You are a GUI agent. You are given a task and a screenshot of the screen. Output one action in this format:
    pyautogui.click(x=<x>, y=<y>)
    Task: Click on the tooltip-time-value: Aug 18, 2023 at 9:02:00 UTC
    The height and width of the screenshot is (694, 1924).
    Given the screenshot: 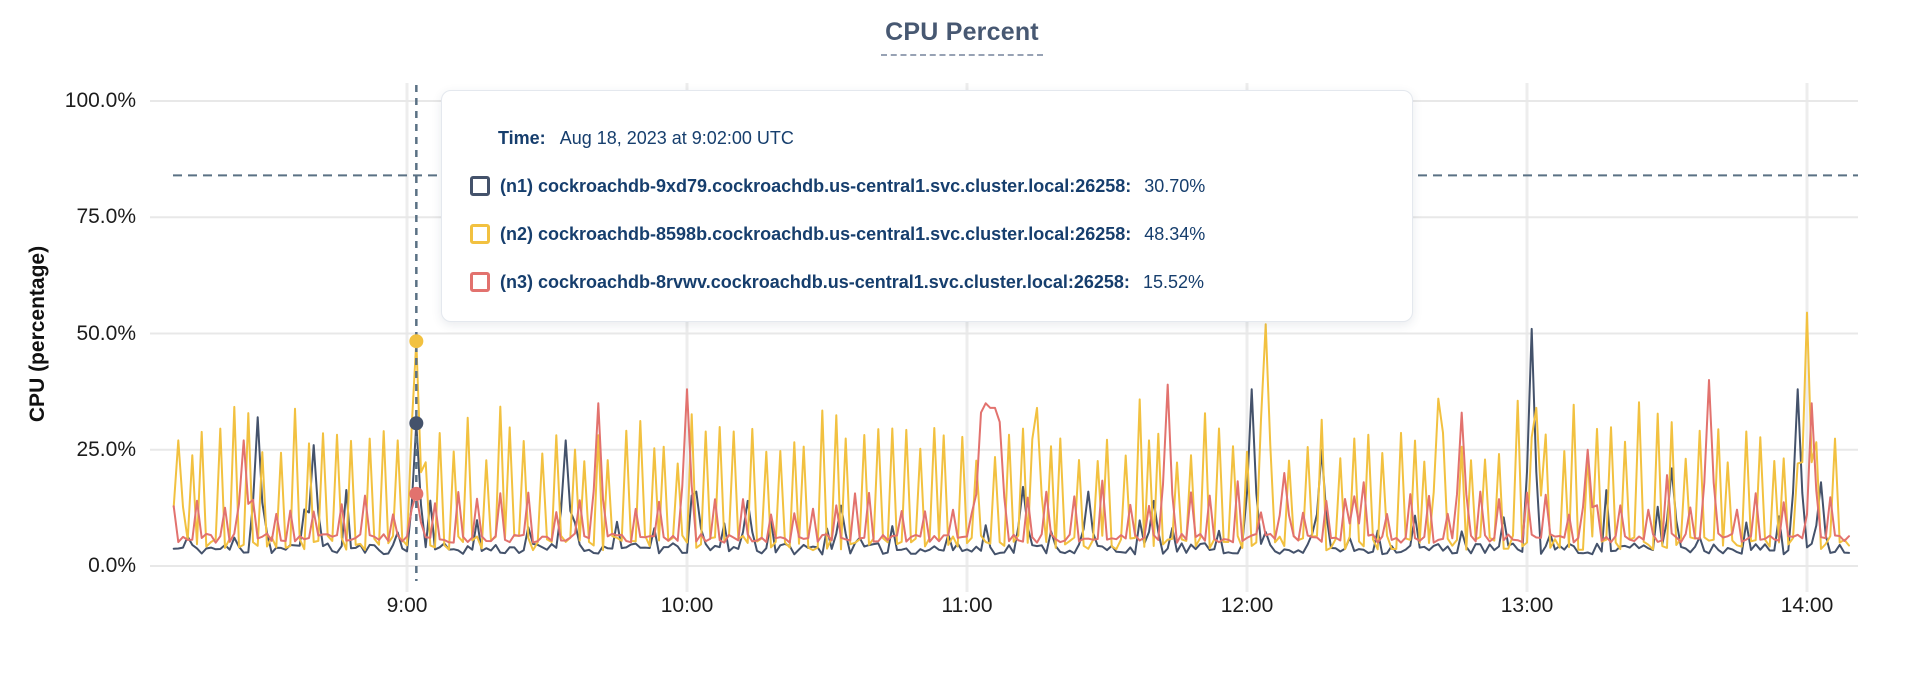 What is the action you would take?
    pyautogui.click(x=676, y=138)
    